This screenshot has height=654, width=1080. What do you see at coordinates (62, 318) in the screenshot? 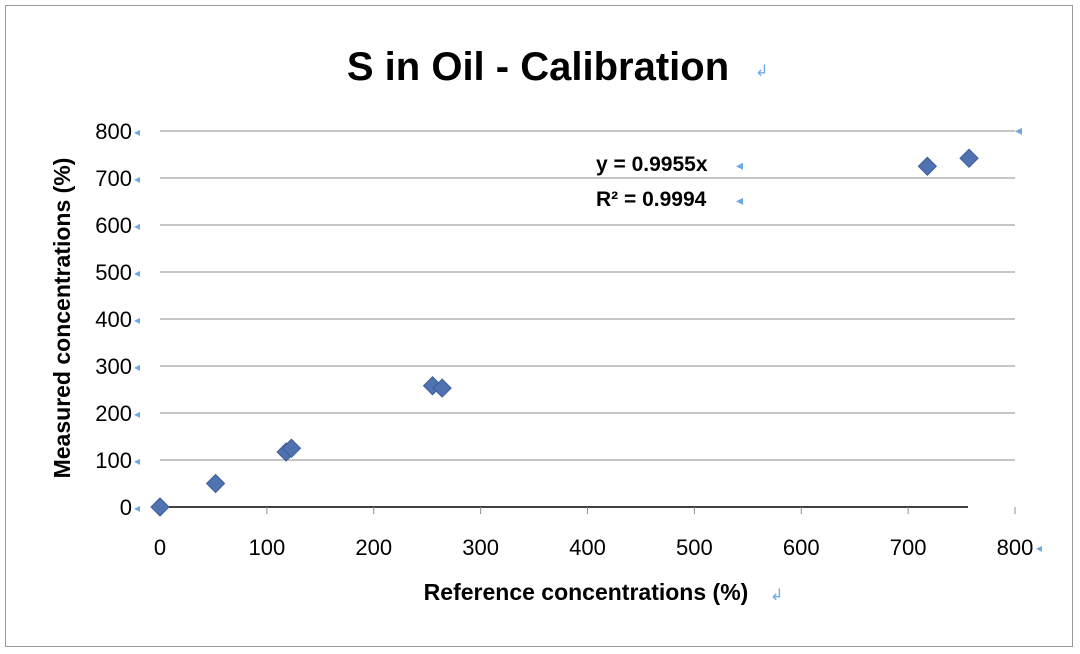
I see `y-axis-label: Measured concentrations (%)` at bounding box center [62, 318].